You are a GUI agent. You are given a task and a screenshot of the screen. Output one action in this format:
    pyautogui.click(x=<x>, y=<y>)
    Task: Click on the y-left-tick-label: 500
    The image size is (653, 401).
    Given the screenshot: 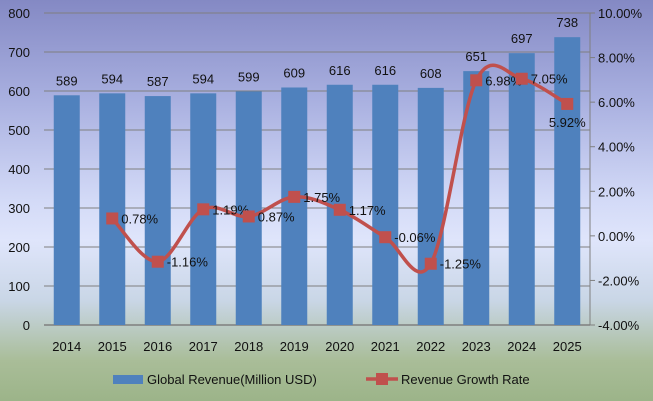 What is the action you would take?
    pyautogui.click(x=19, y=130)
    